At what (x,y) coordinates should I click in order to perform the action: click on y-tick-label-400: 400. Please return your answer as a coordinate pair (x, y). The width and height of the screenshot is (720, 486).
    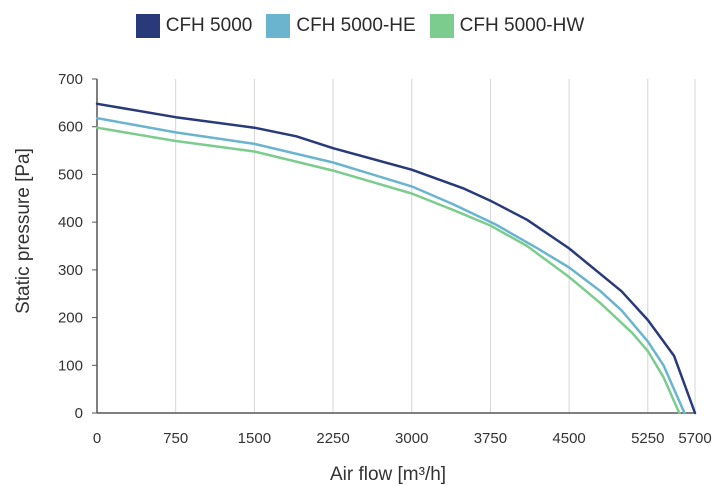
    Looking at the image, I should click on (70, 222).